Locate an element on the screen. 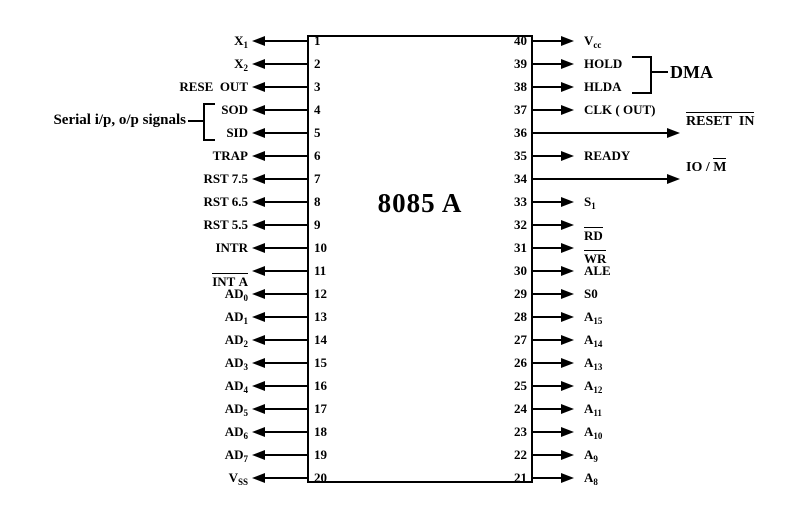 The image size is (796, 523). pin-number: 10 is located at coordinates (320, 247).